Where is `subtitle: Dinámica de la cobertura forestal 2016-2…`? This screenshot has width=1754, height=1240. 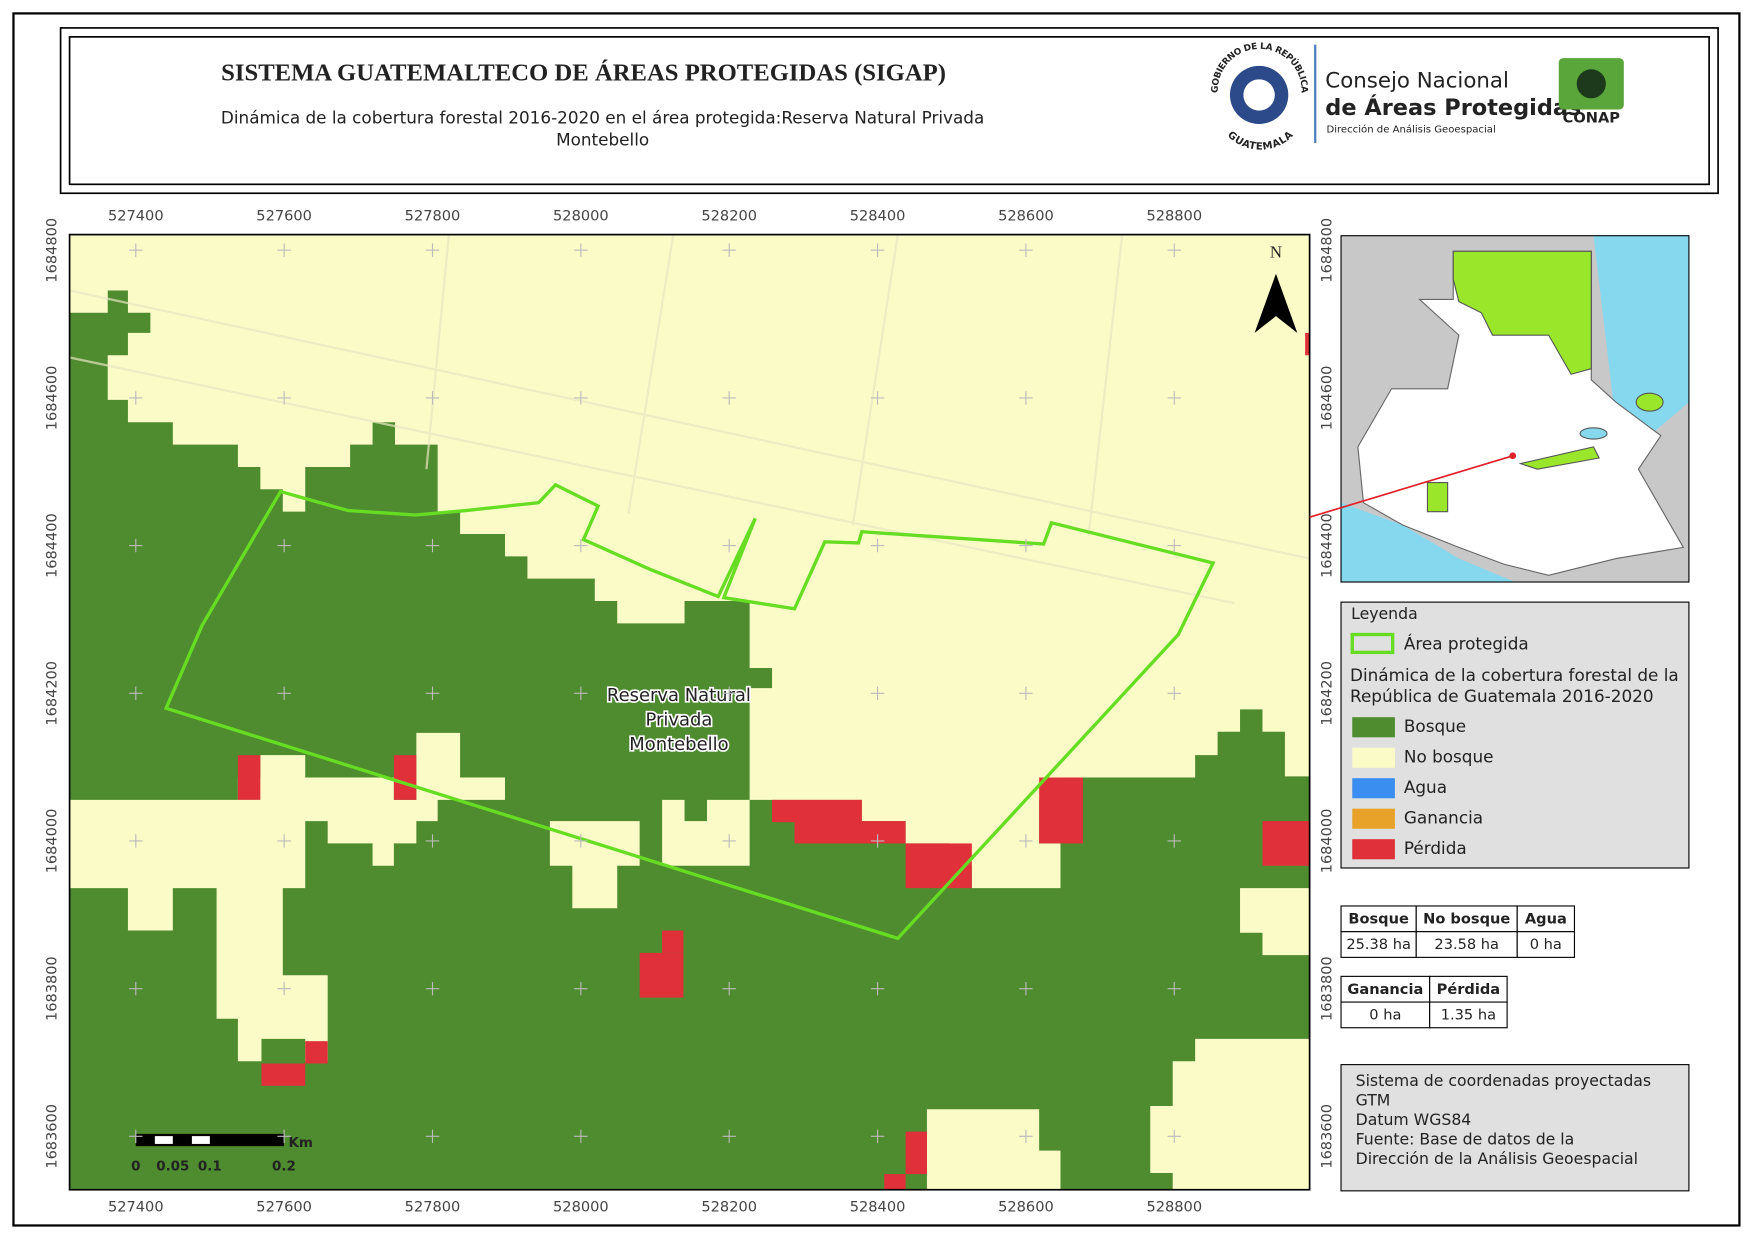
subtitle: Dinámica de la cobertura forestal 2016-2… is located at coordinates (602, 117).